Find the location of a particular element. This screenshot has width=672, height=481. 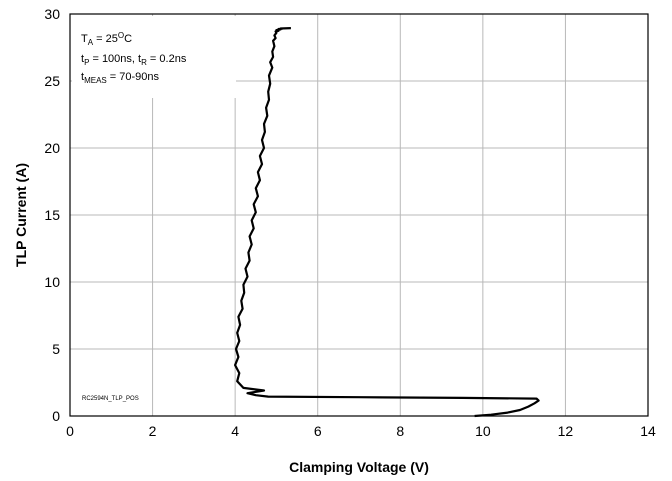

y-tick-label-2: 10 is located at coordinates (52, 282).